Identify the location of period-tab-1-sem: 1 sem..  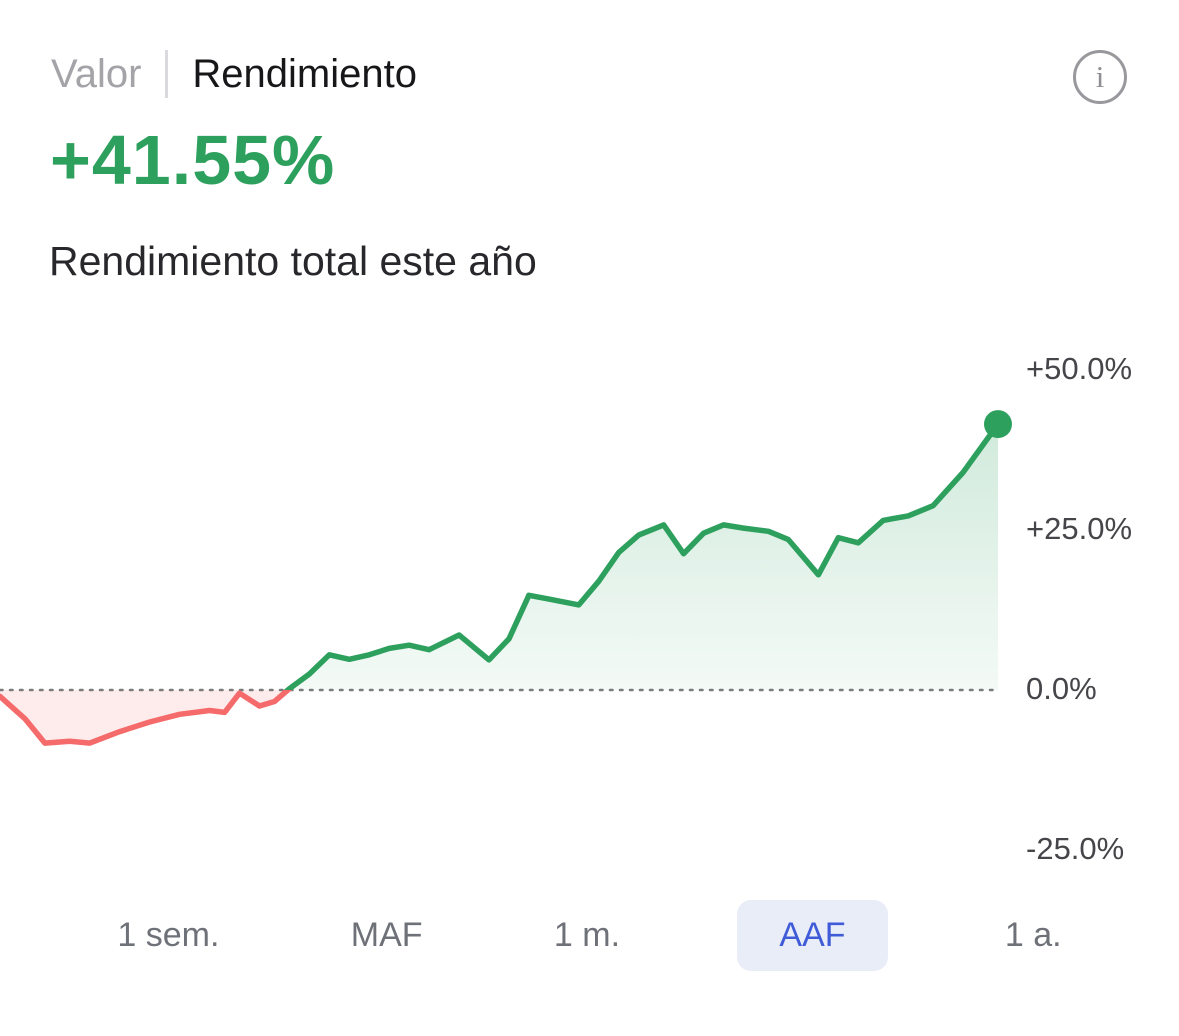
(168, 935).